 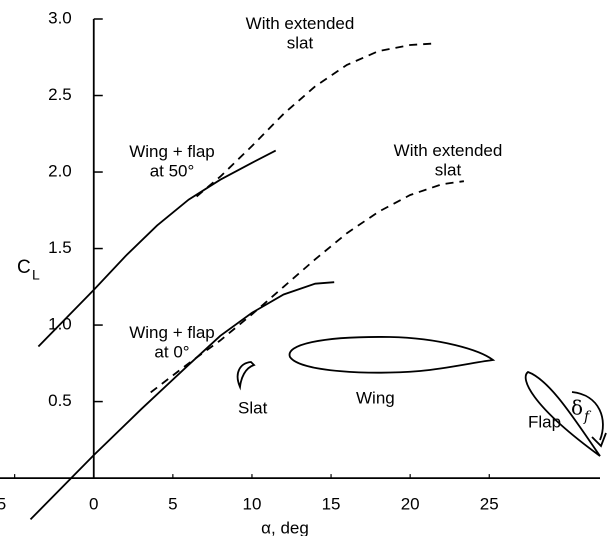 I want to click on y-tick-label: 0.5, so click(x=60, y=400).